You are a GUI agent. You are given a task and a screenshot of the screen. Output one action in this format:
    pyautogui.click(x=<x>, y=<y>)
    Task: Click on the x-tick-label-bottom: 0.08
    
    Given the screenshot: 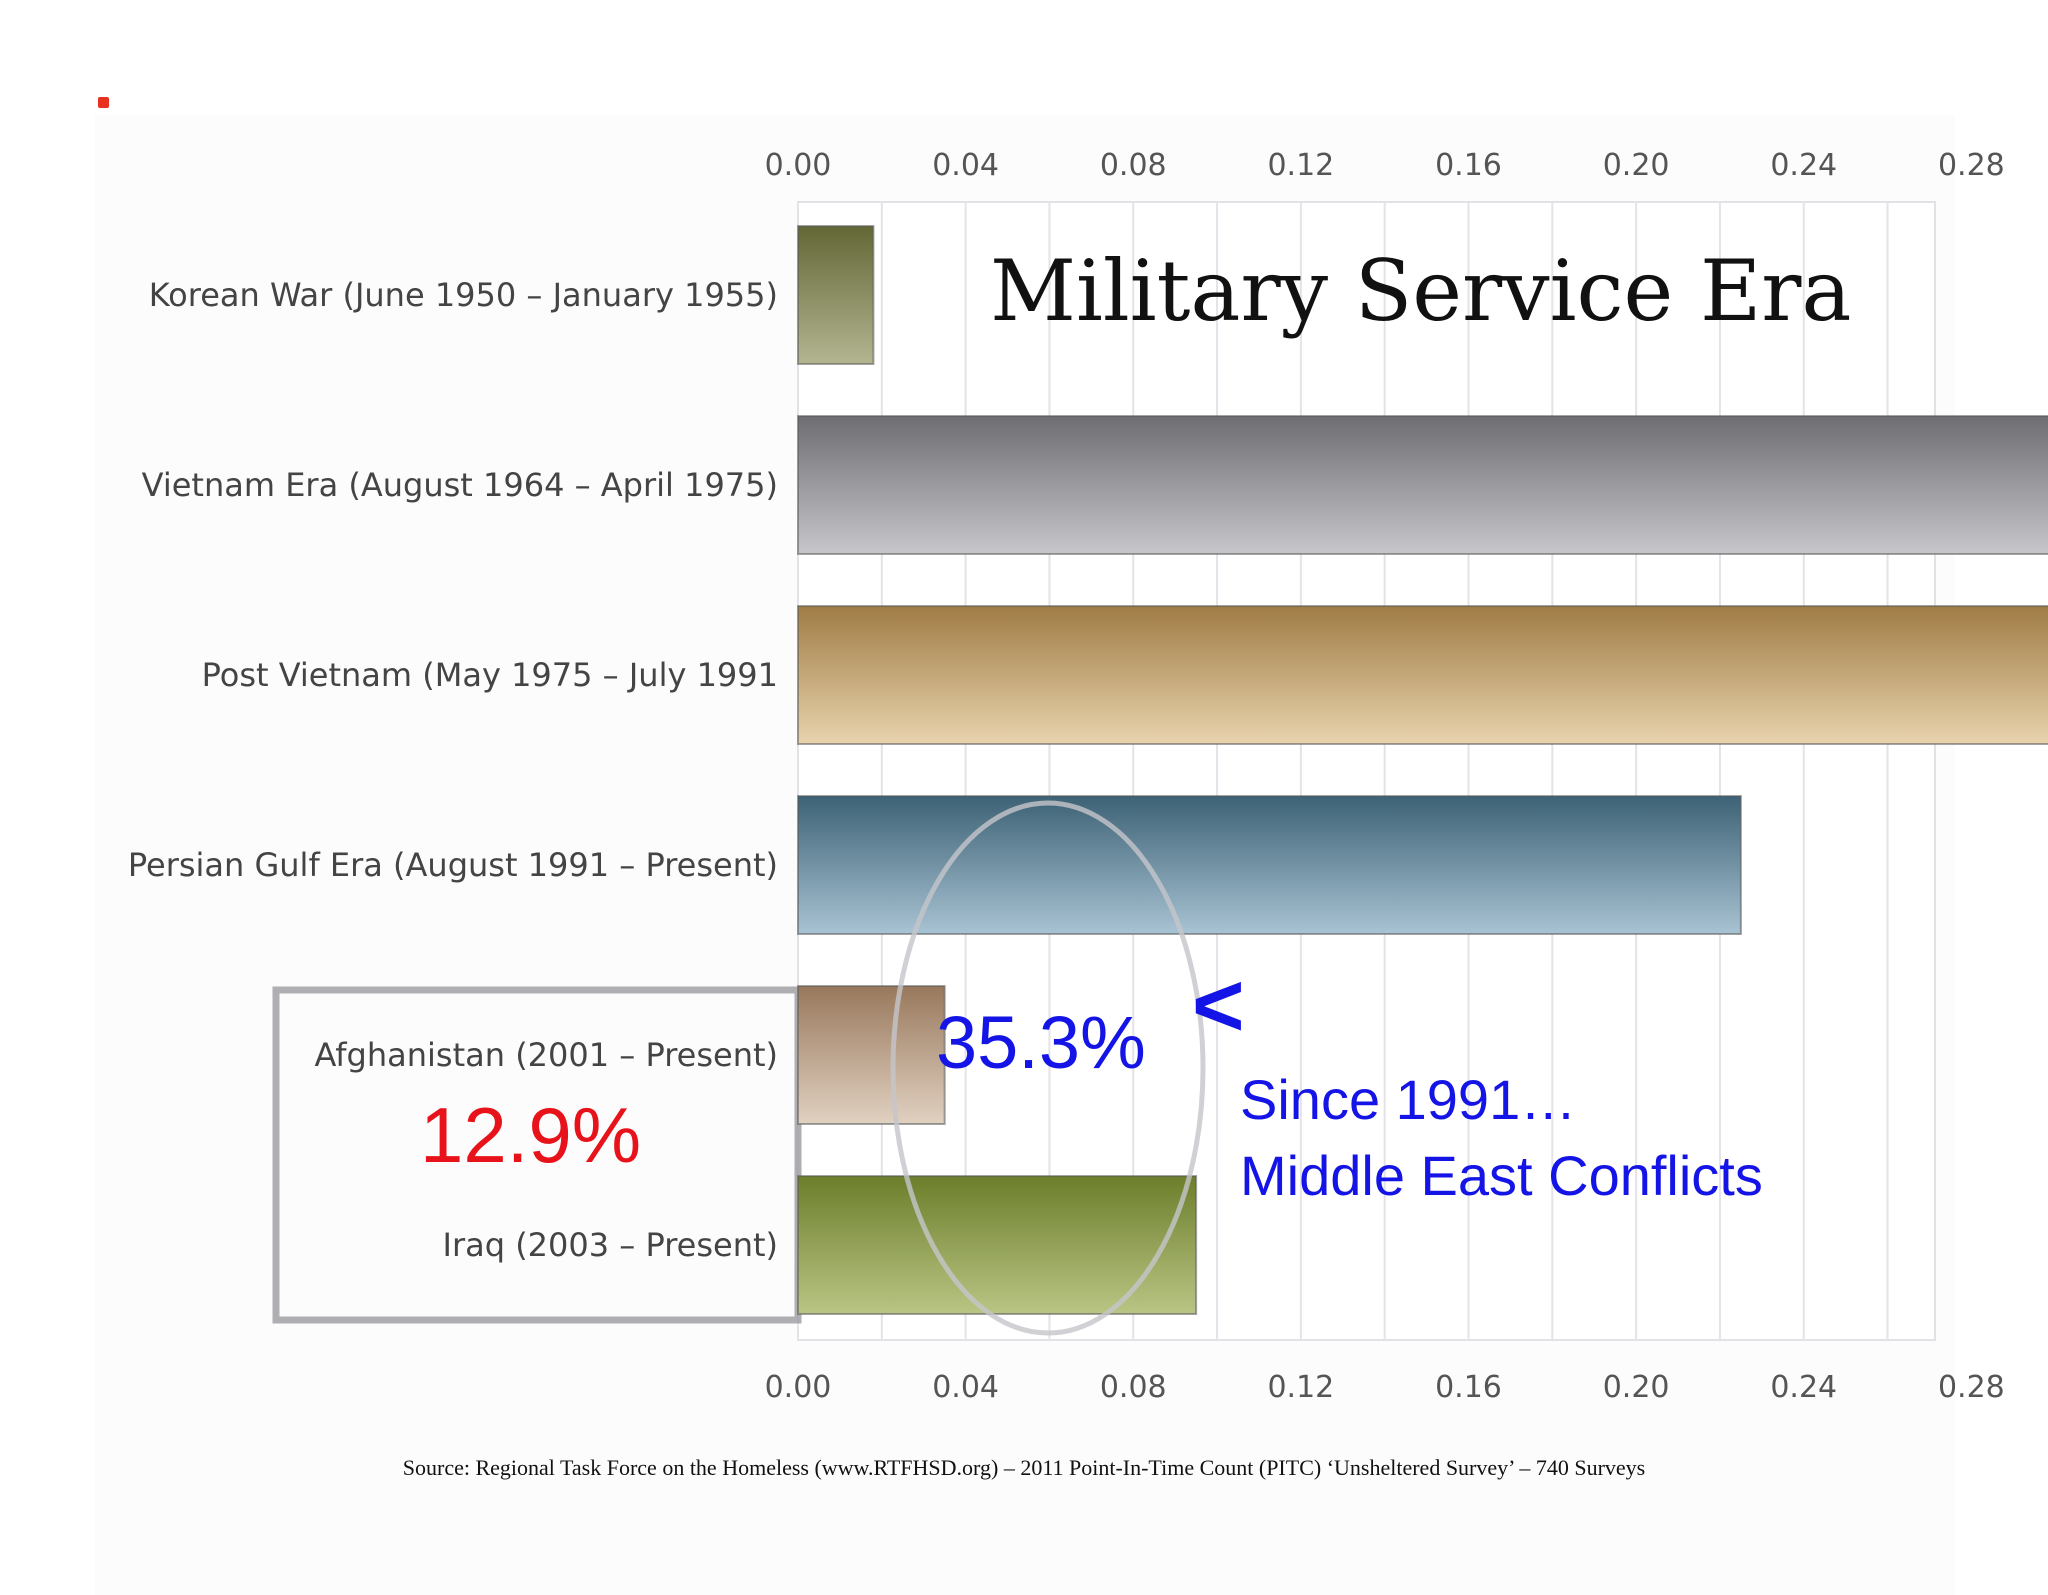 What is the action you would take?
    pyautogui.click(x=1133, y=1387)
    